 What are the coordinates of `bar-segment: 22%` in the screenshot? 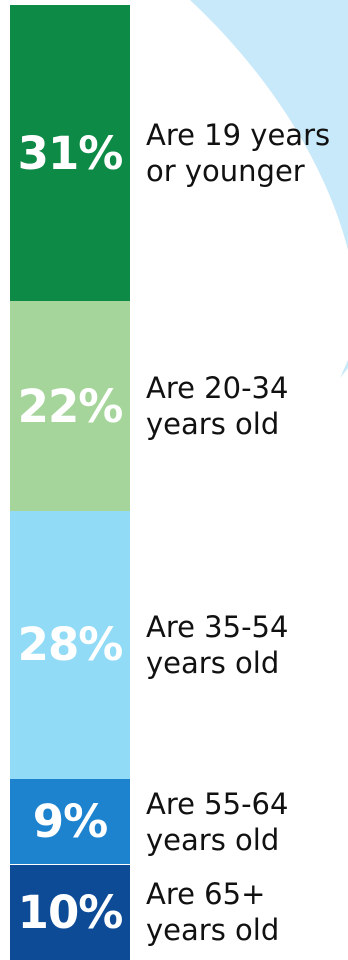 It's located at (70, 406).